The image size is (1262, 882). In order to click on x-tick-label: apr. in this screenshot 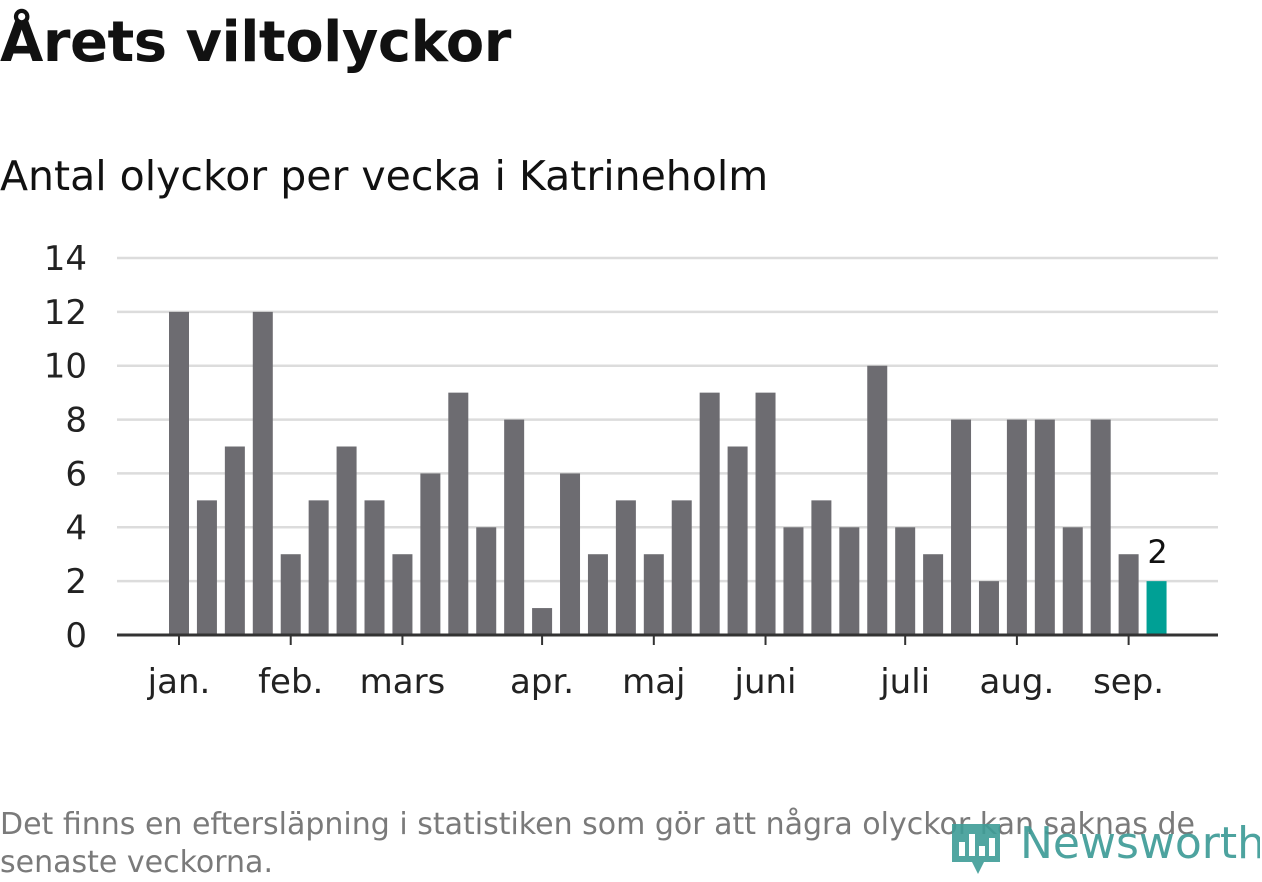, I will do `click(542, 682)`.